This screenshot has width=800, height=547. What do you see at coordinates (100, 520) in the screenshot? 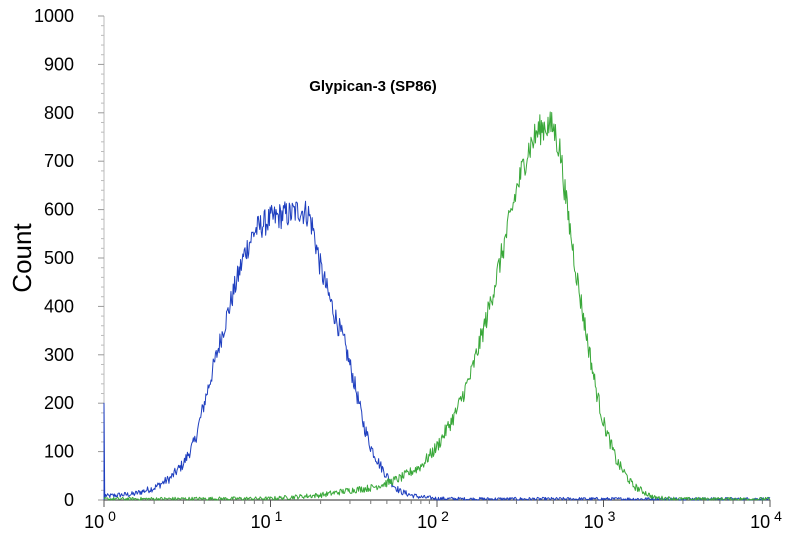
I see `x-tick-label: 10 0` at bounding box center [100, 520].